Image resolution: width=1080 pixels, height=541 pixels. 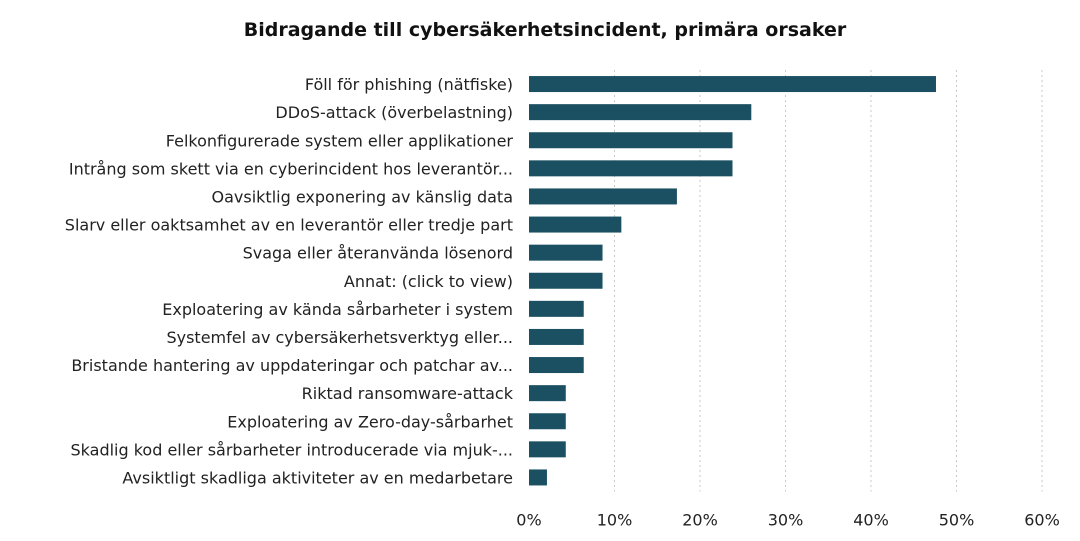 I want to click on category-label: Riktad ransomware-attack, so click(x=408, y=393).